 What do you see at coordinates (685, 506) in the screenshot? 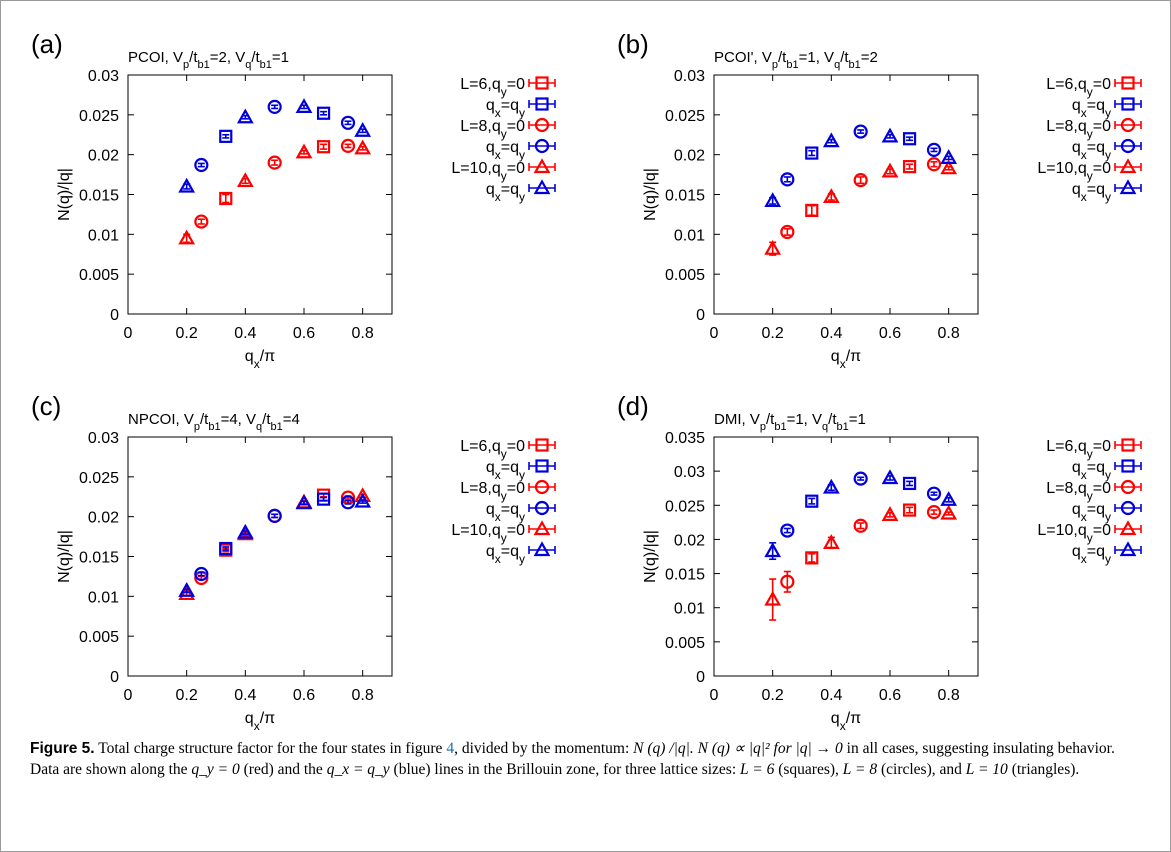
I see `y-tick-label: 0.025` at bounding box center [685, 506].